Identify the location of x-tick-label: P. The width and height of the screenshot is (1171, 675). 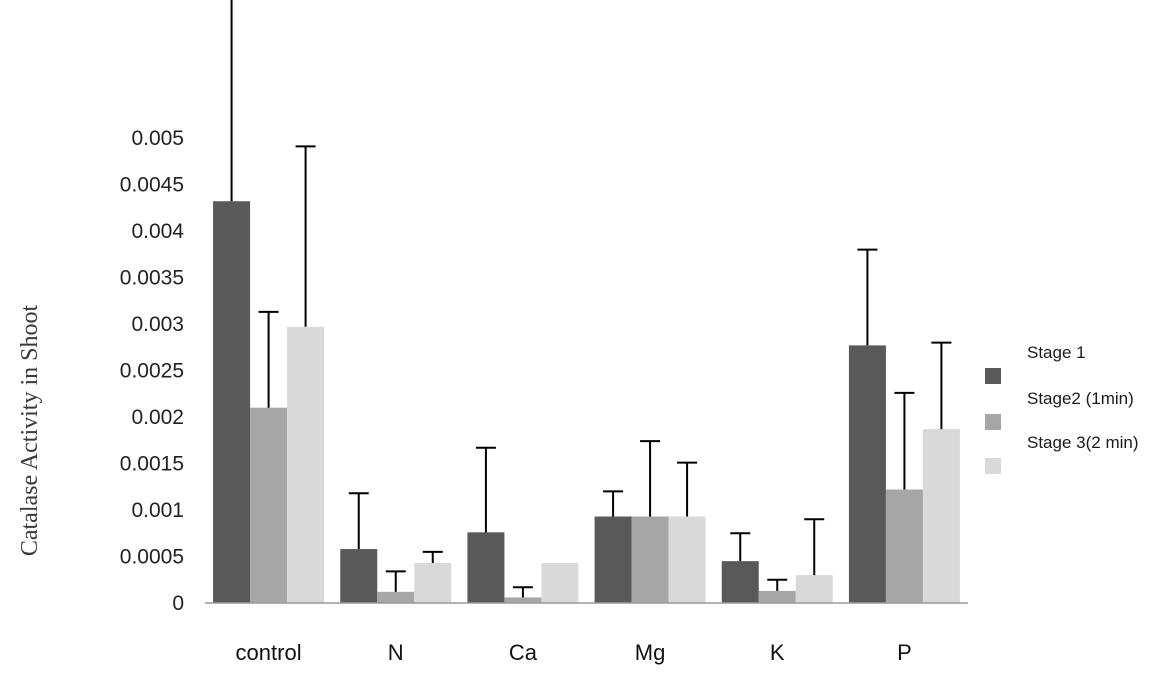
(904, 652).